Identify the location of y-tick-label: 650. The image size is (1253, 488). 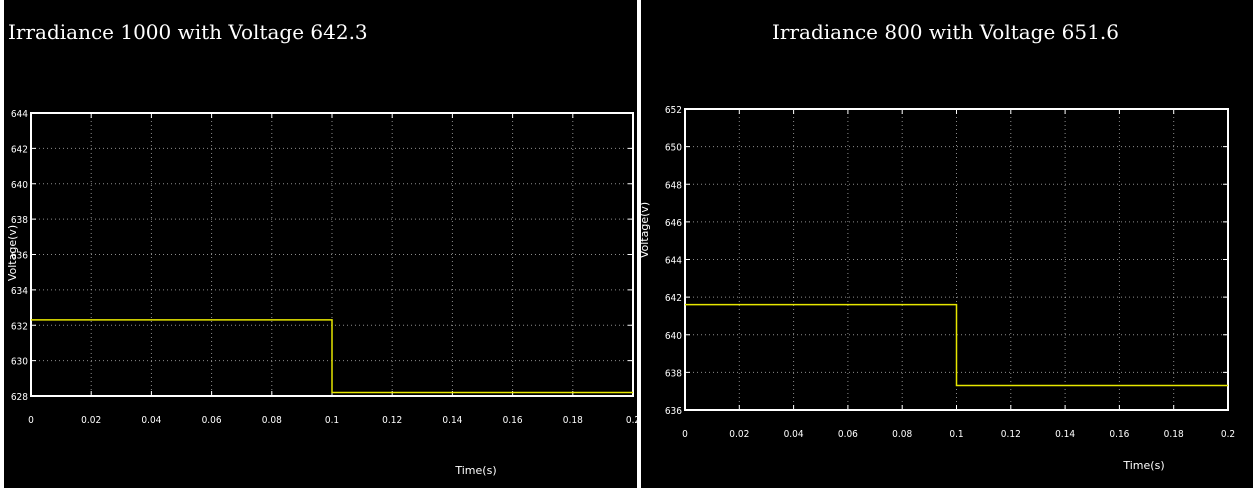
(673, 148).